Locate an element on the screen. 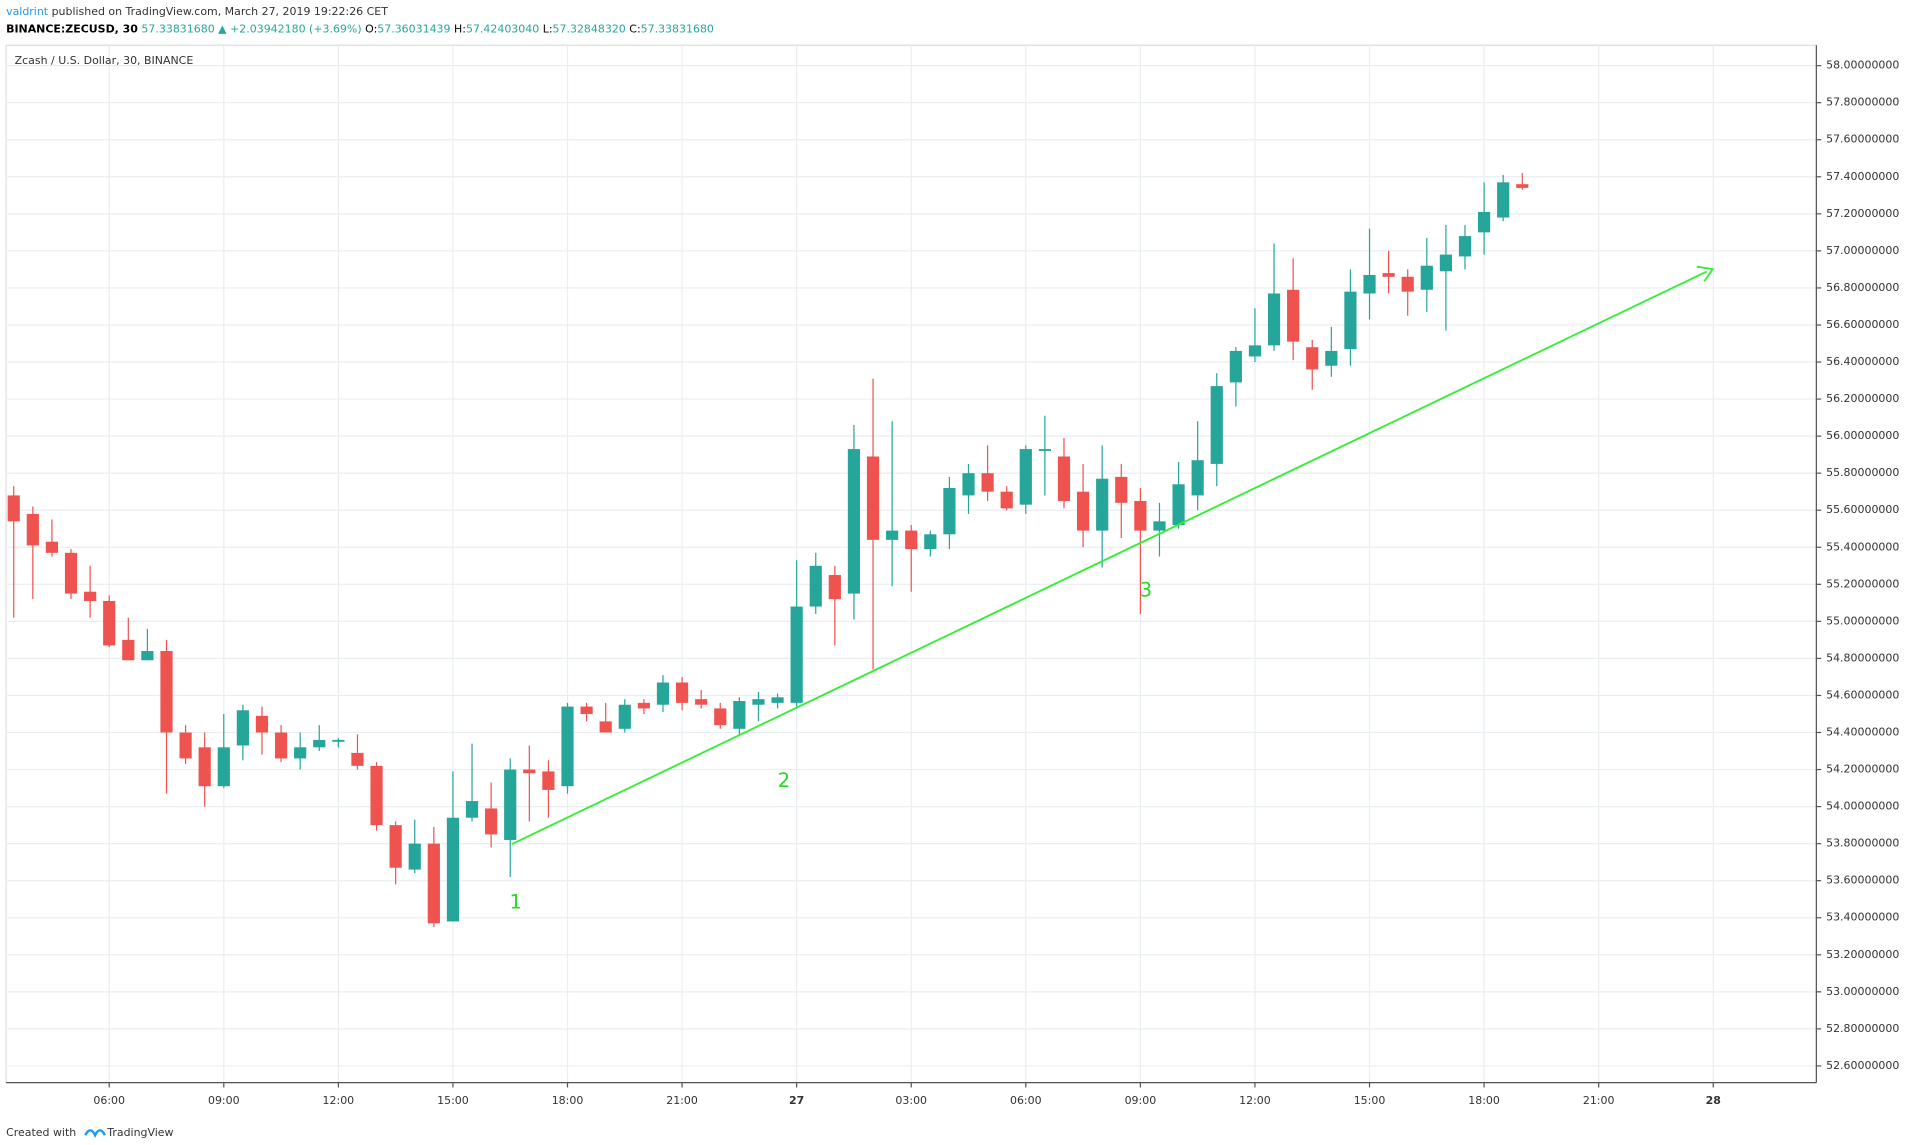 This screenshot has height=1145, width=1909. y-tick-label: 54.60000000 is located at coordinates (1862, 694).